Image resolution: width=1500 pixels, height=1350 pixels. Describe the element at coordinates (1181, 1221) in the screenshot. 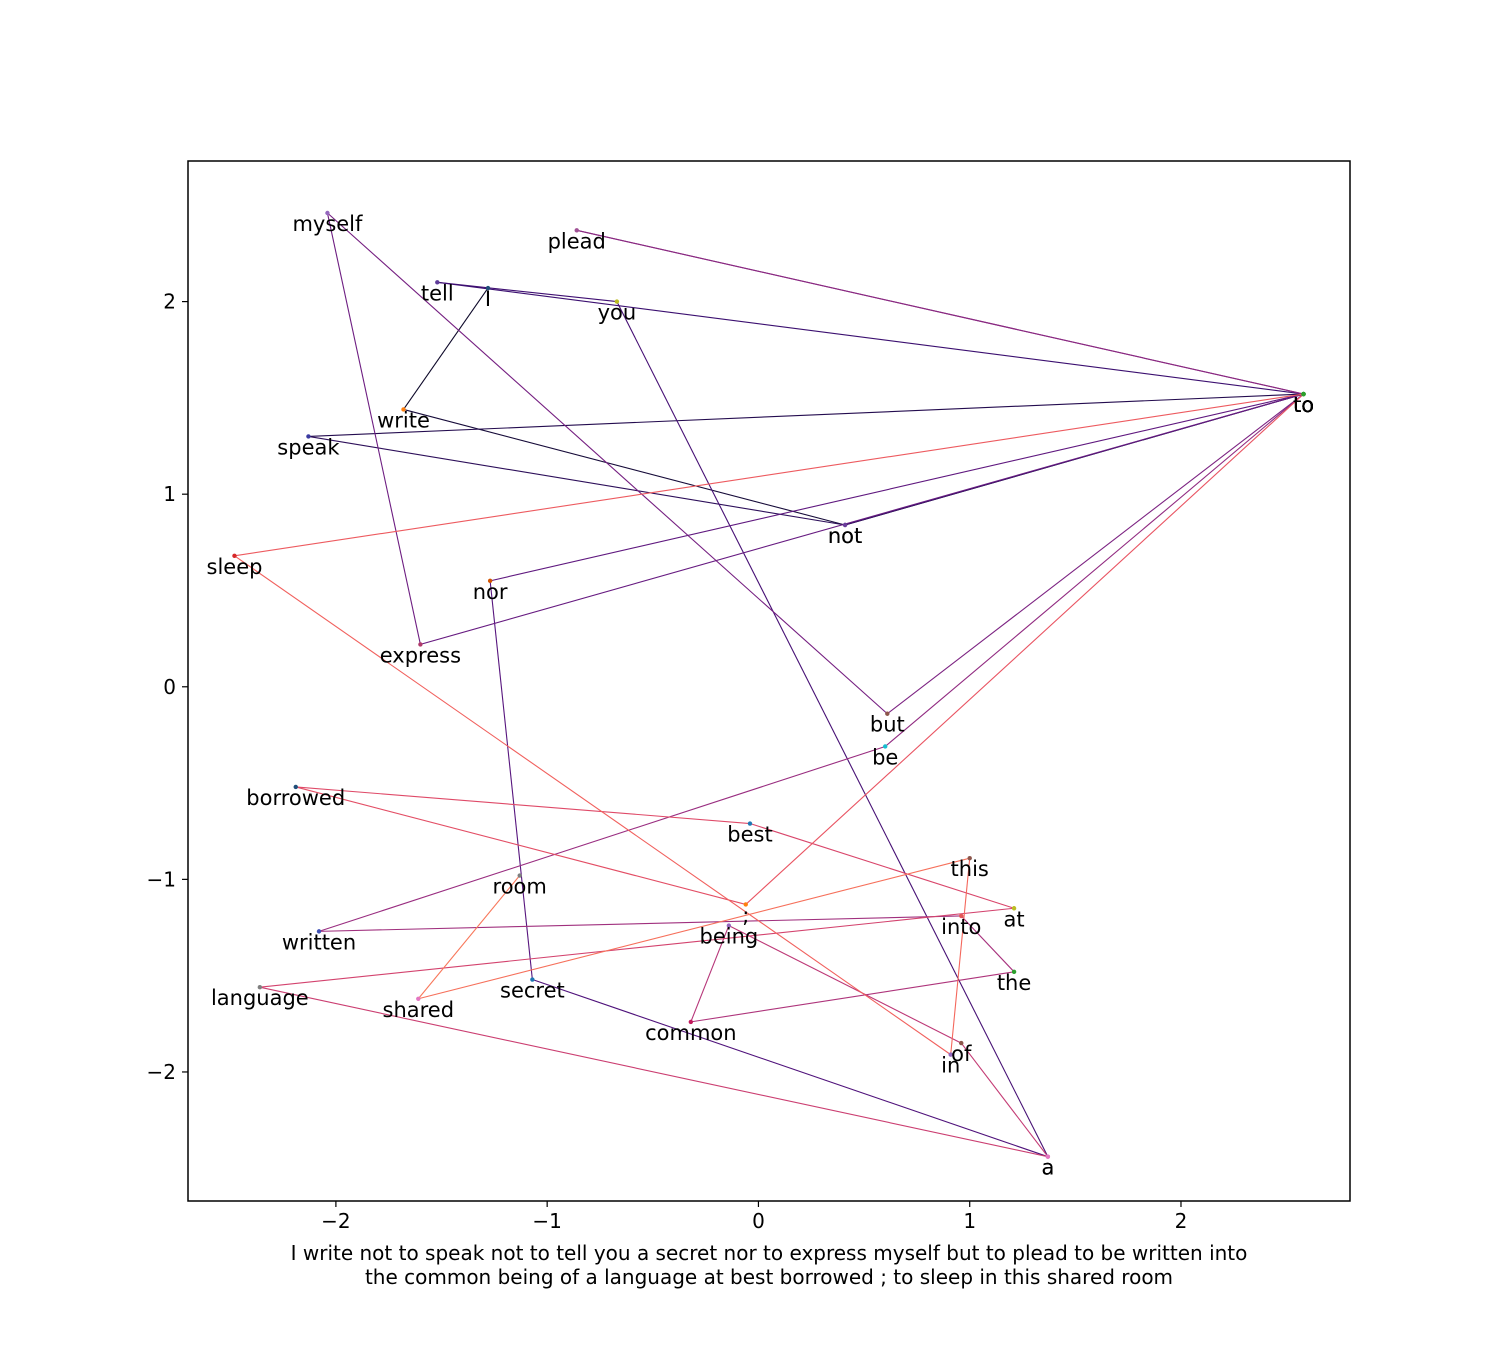

I see `x-tick-label: 2` at that location.